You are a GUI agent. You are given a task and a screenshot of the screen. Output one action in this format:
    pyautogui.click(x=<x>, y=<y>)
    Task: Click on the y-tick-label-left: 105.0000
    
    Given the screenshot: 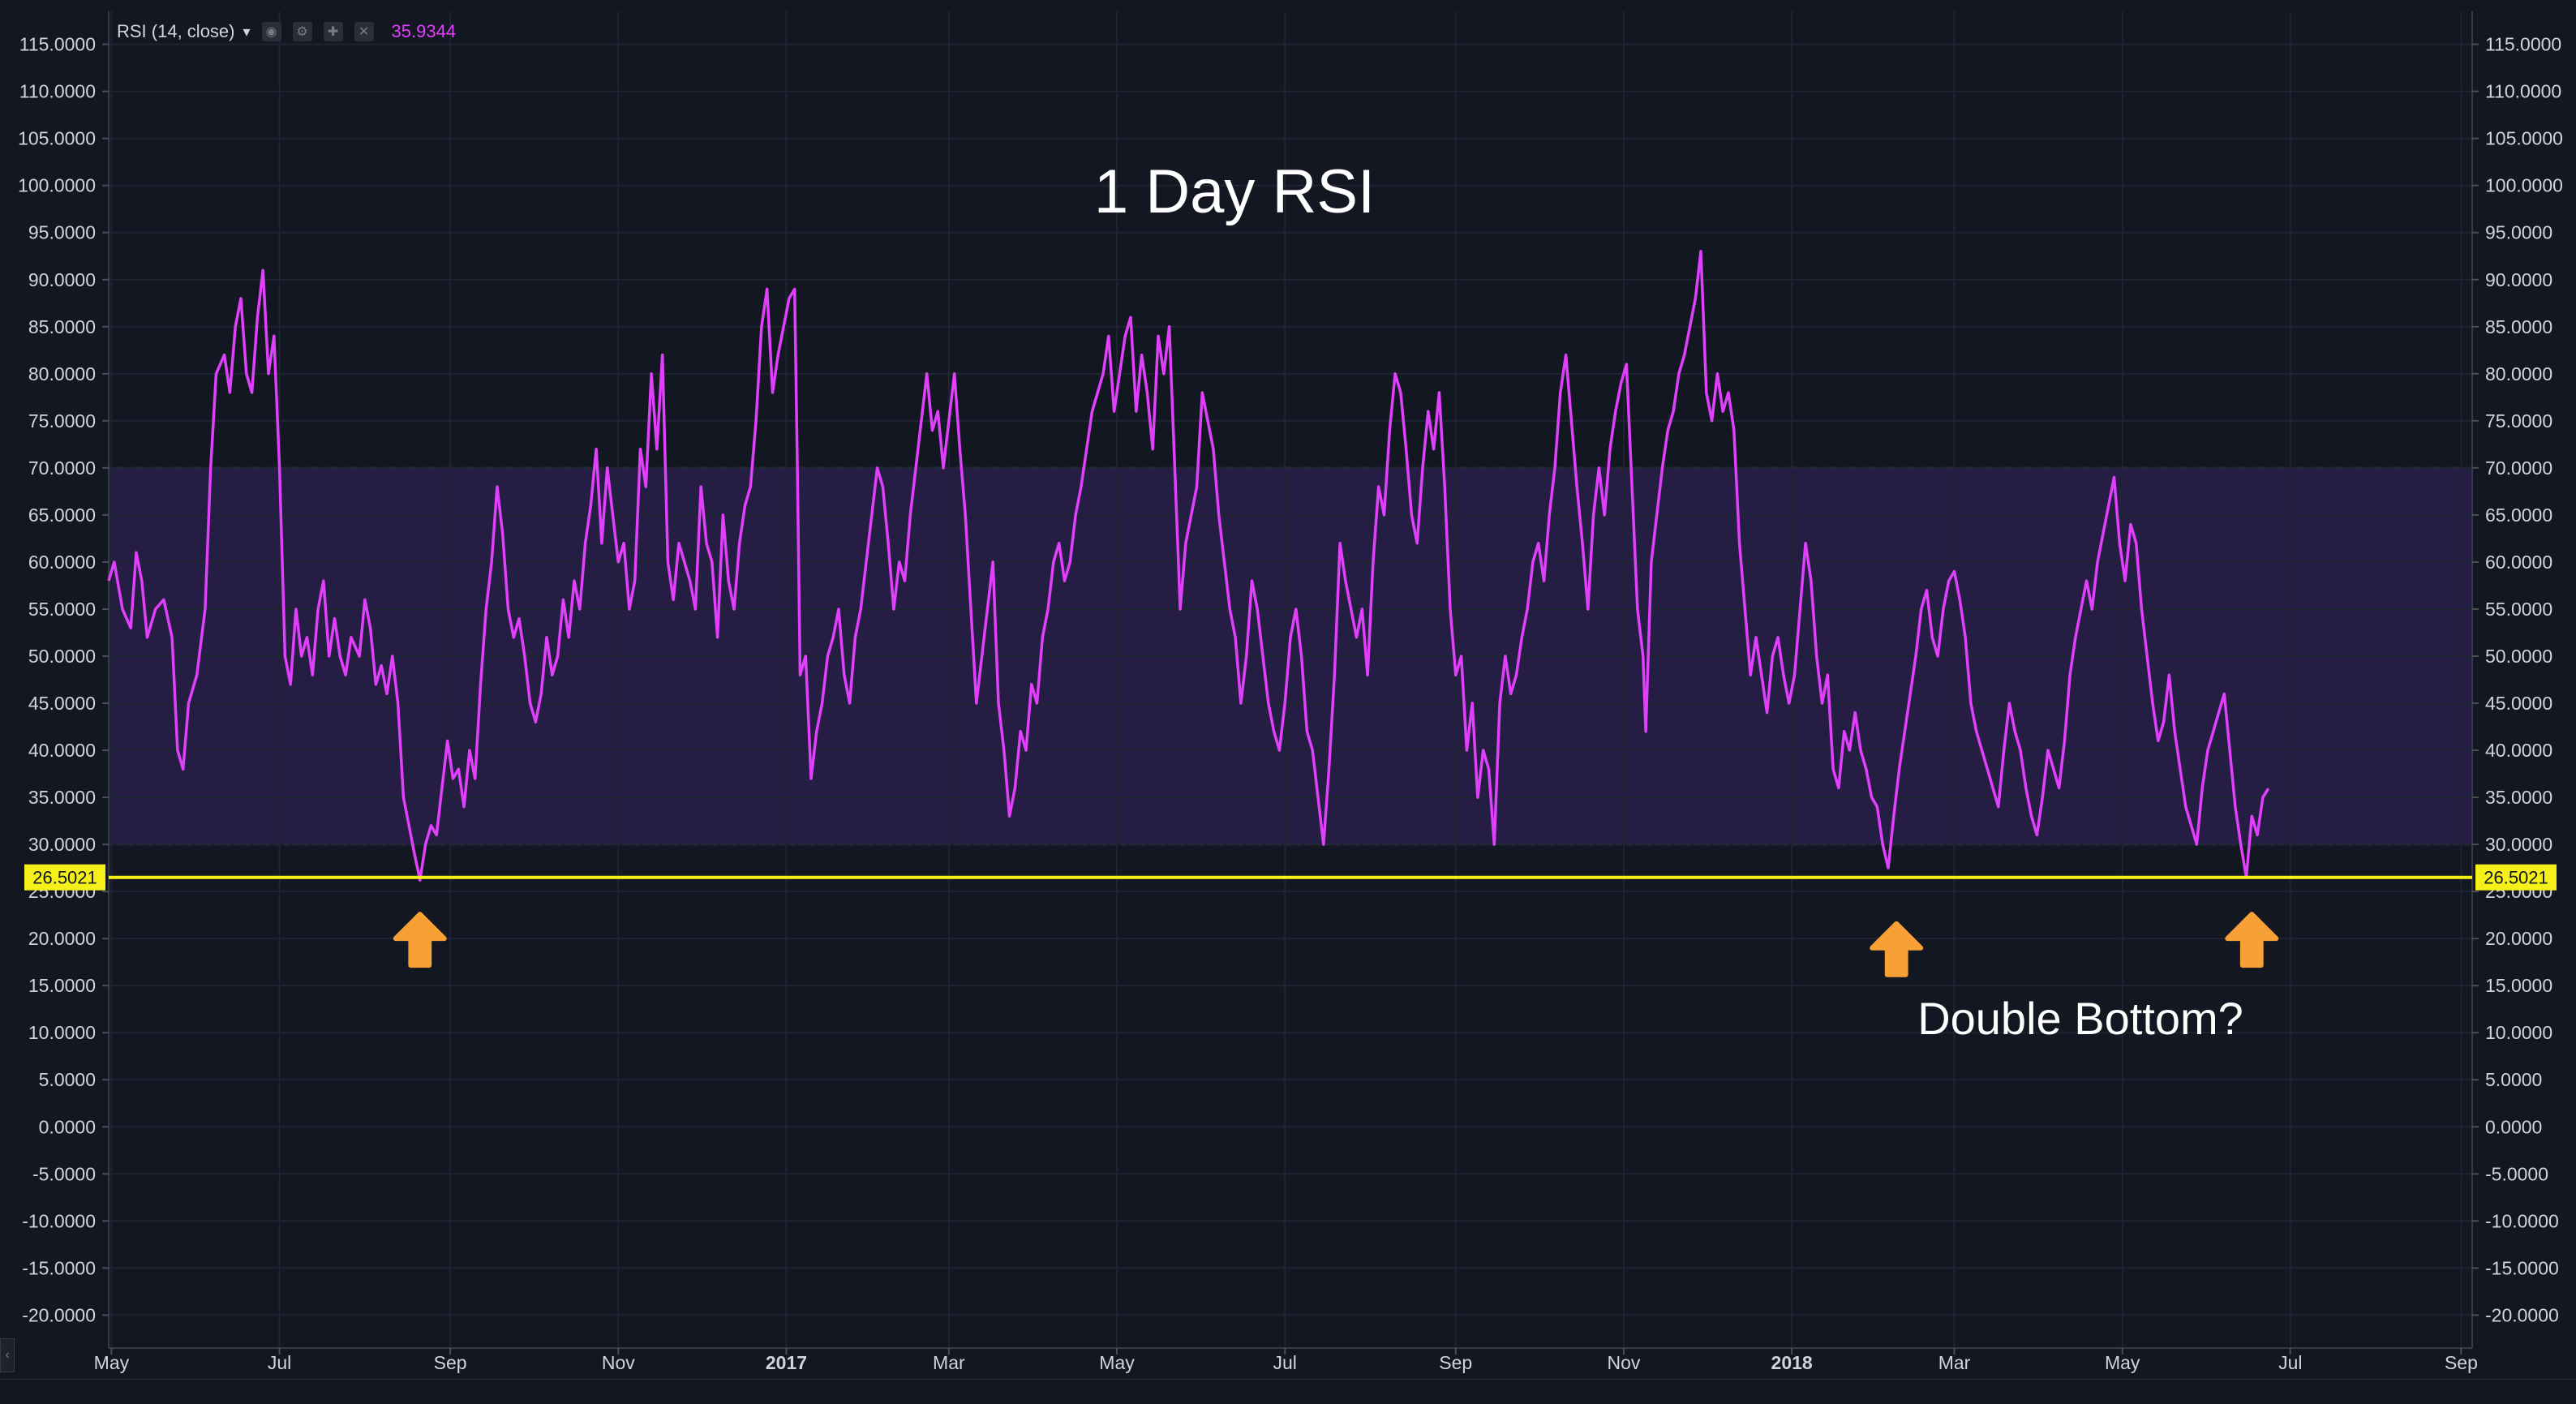 What is the action you would take?
    pyautogui.click(x=57, y=138)
    